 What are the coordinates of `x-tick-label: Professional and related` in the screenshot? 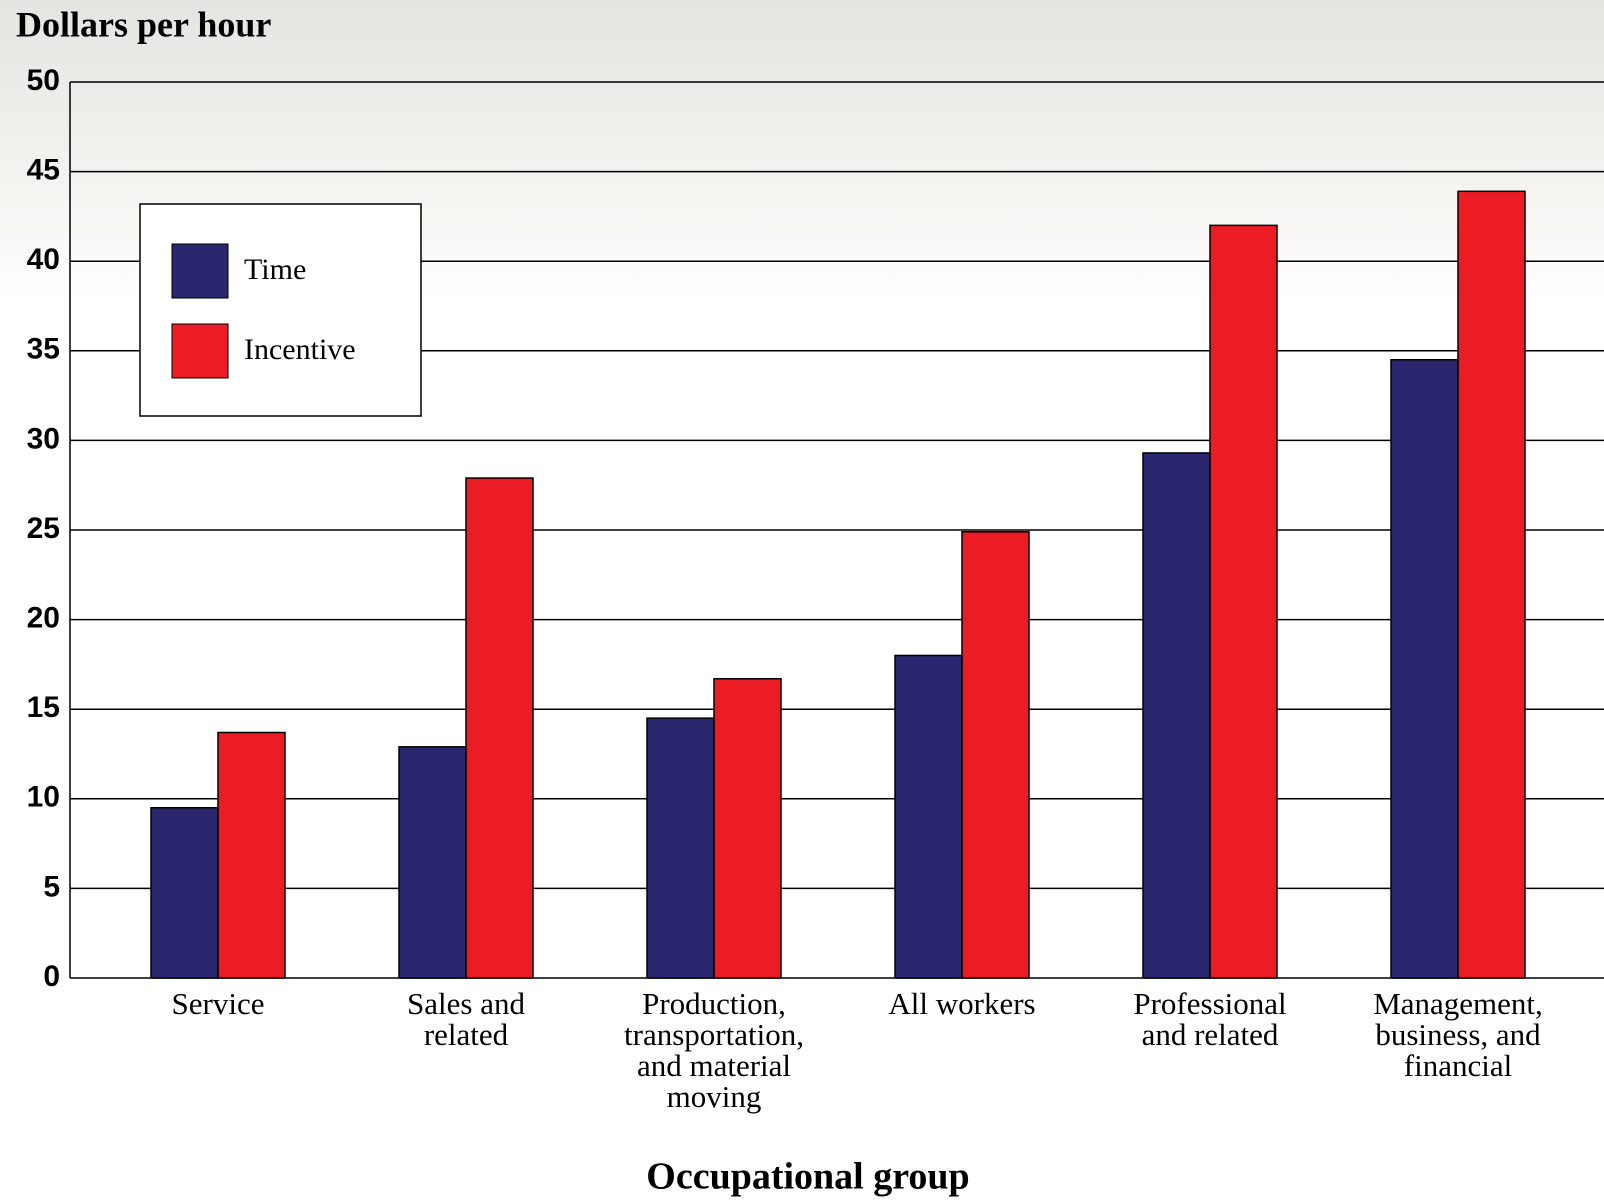 It's located at (1209, 1019).